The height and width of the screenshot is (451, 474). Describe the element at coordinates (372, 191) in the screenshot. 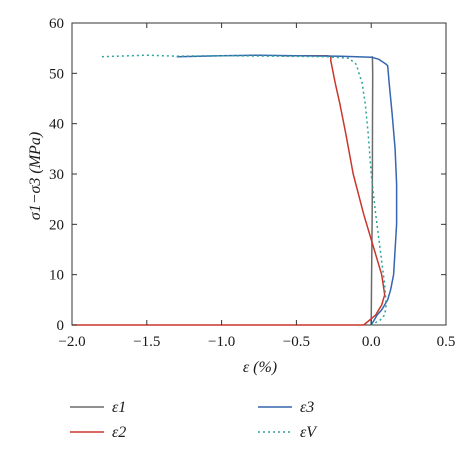

I see `series-line-ε1` at that location.